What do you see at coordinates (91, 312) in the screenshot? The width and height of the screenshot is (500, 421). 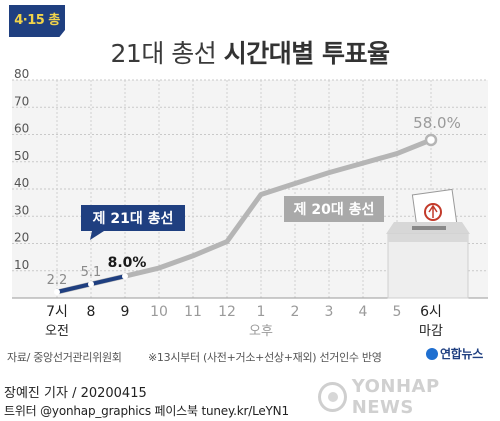 I see `x-tick-label: 8` at bounding box center [91, 312].